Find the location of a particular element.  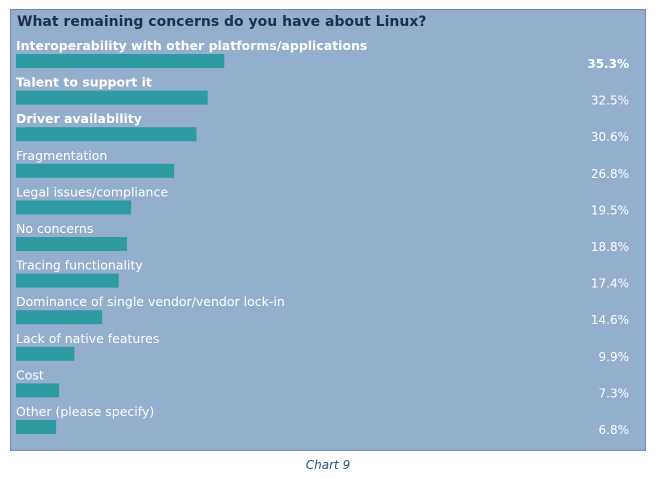

value-label: 32.5% is located at coordinates (610, 101).